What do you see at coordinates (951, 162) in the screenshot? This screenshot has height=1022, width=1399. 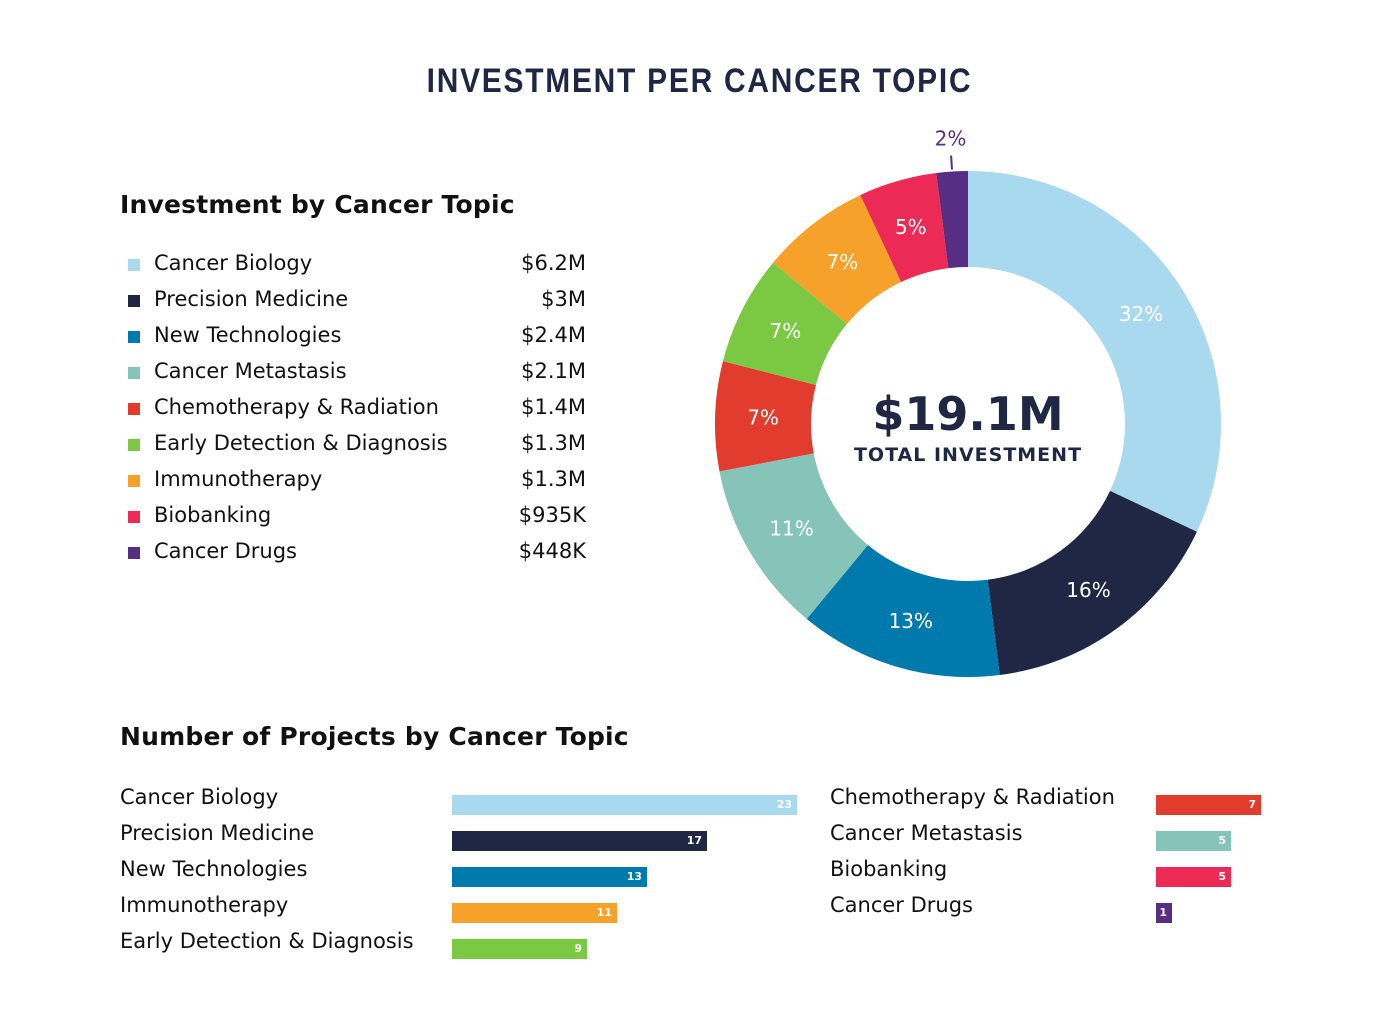 I see `donut-leader-line` at bounding box center [951, 162].